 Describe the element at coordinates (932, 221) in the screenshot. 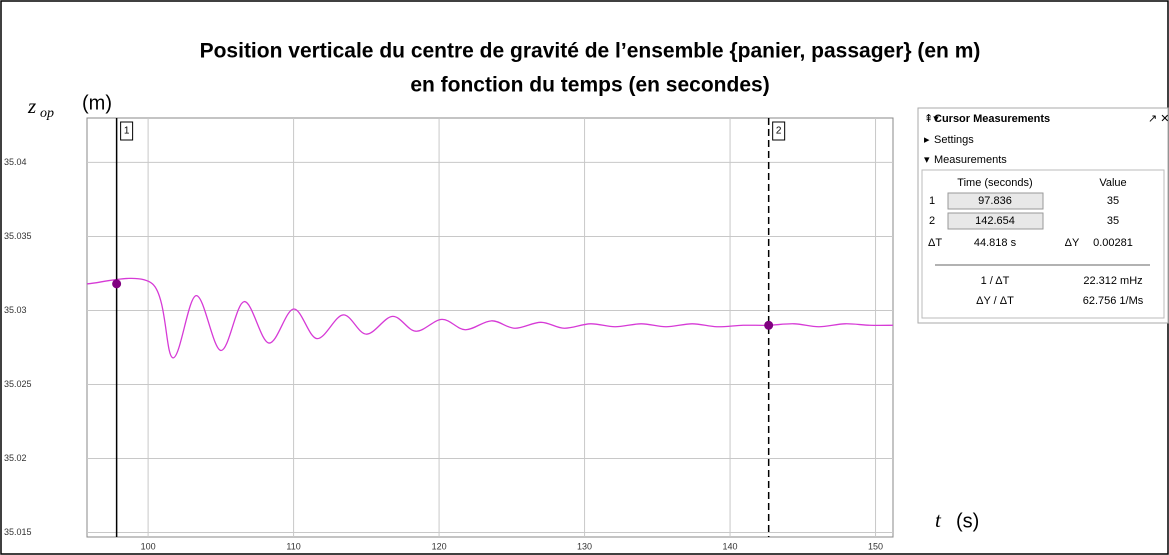

I see `row-index: 2` at that location.